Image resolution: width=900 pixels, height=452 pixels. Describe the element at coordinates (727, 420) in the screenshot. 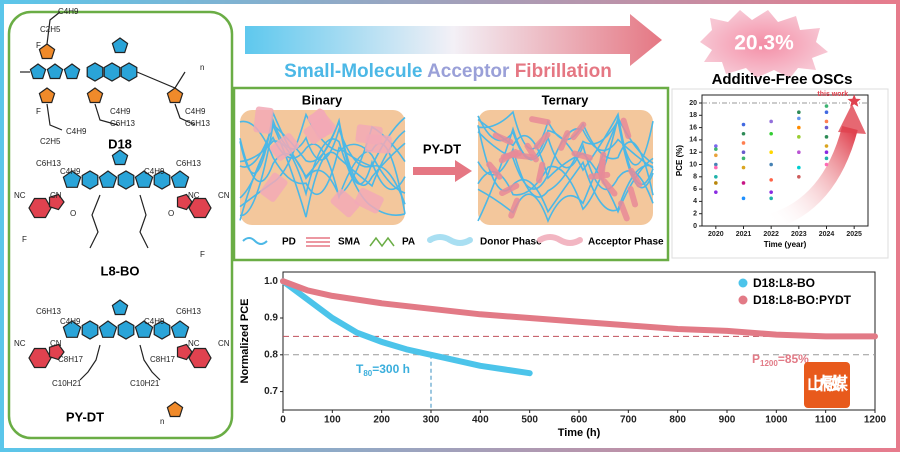

I see `x-tick-label: 900` at that location.